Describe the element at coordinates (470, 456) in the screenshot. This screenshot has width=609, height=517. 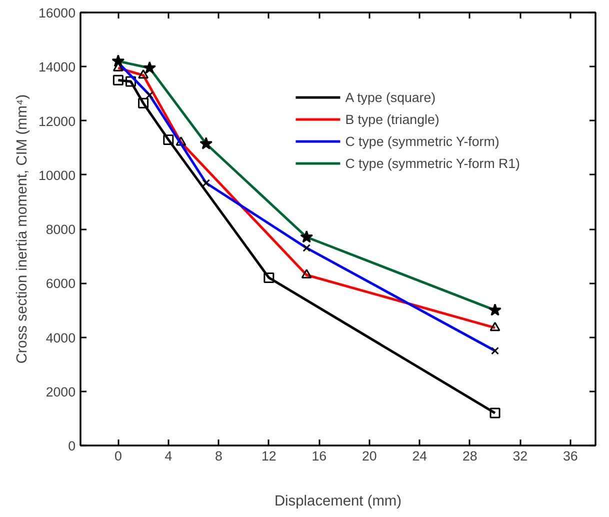
I see `x-tick-label: 28` at that location.